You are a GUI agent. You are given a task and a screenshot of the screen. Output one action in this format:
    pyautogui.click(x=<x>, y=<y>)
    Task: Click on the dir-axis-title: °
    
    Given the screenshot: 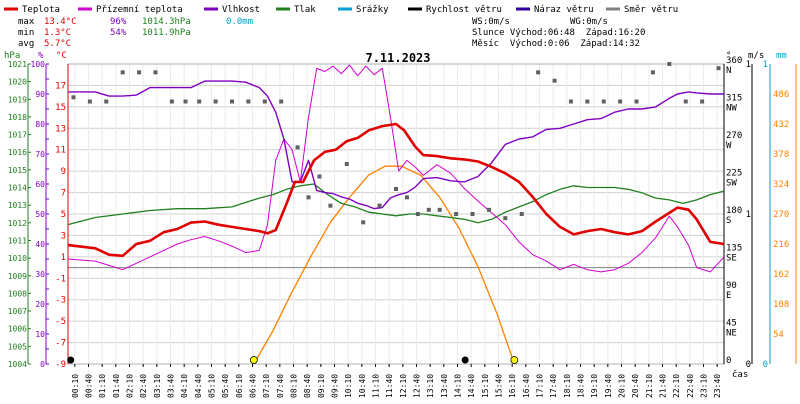 What is the action you would take?
    pyautogui.click(x=728, y=56)
    